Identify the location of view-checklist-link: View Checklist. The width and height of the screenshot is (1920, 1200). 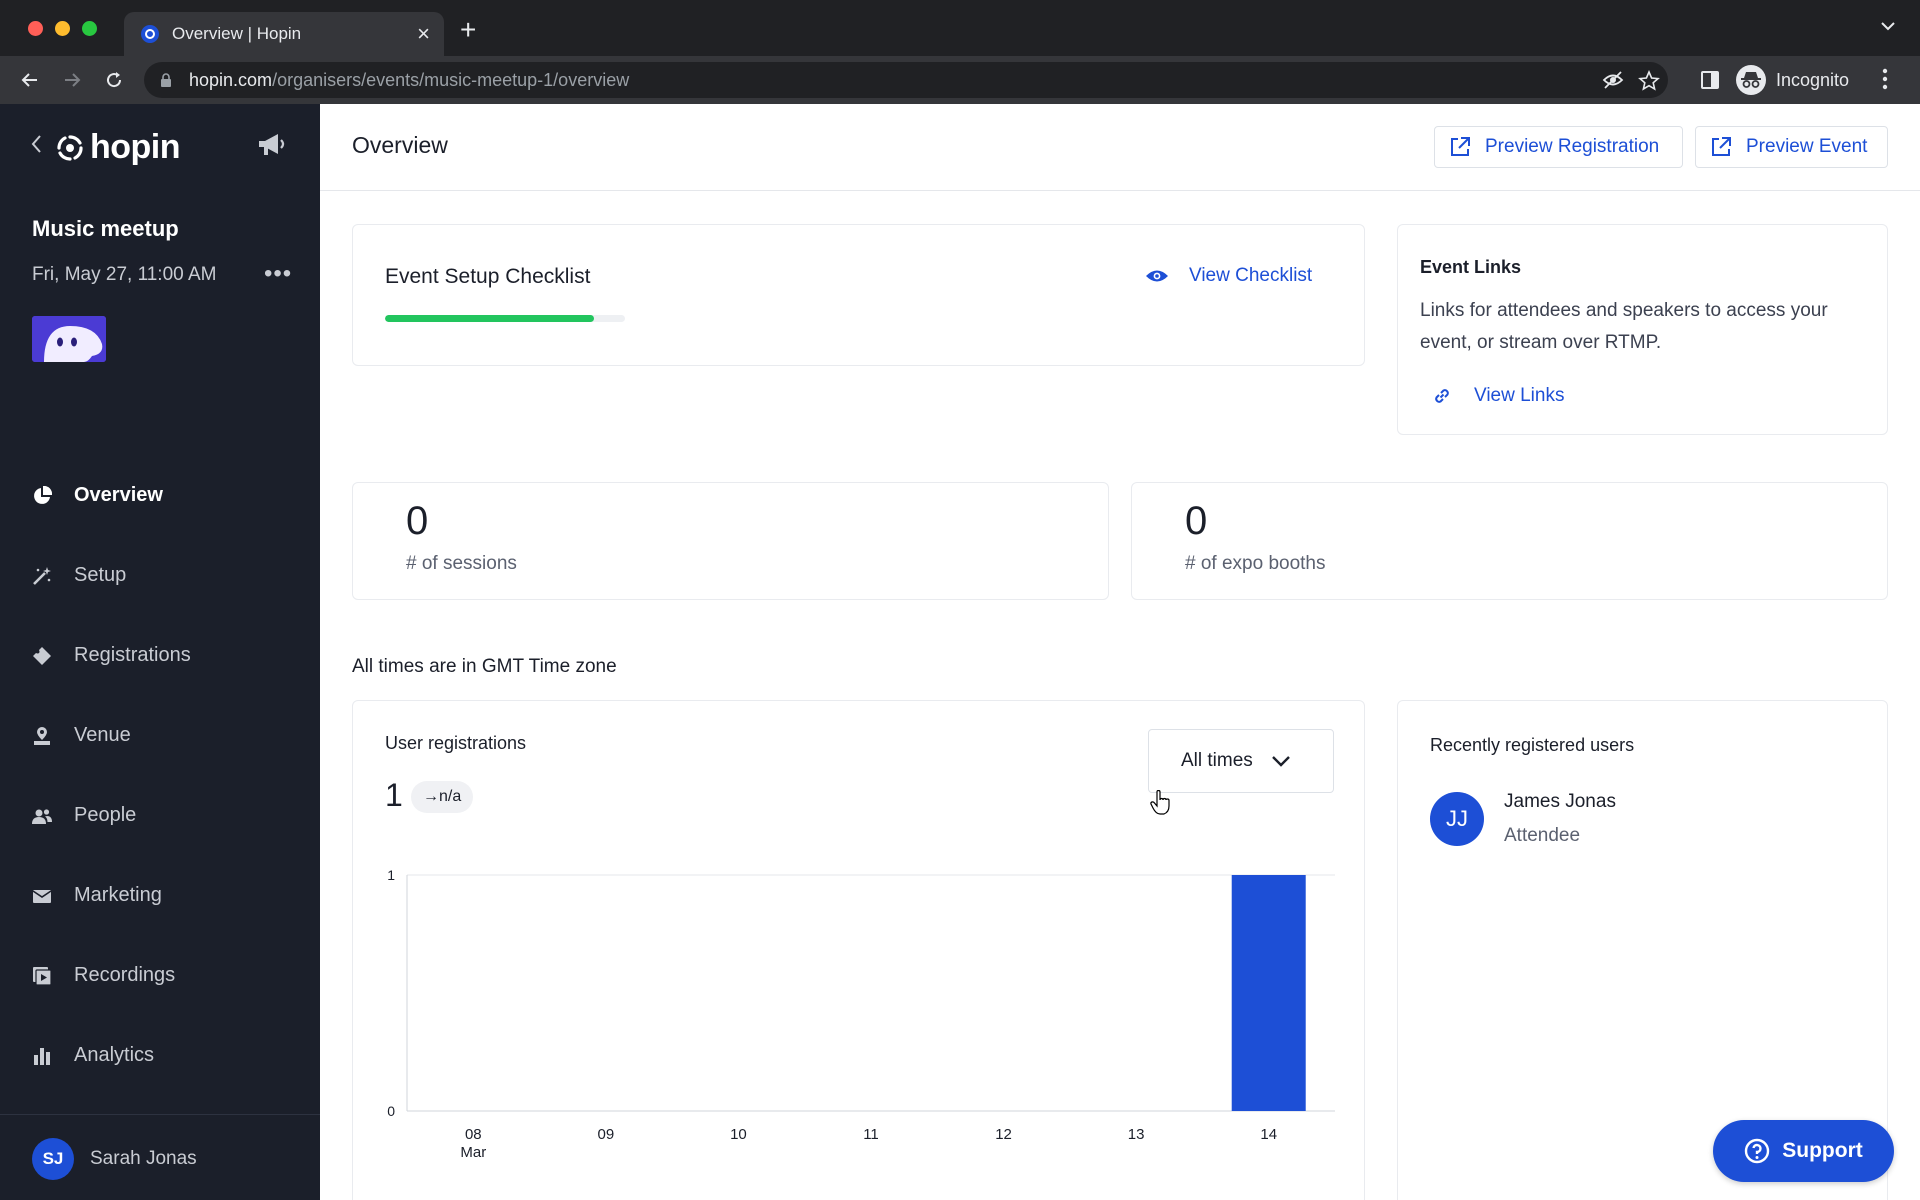
(1228, 276).